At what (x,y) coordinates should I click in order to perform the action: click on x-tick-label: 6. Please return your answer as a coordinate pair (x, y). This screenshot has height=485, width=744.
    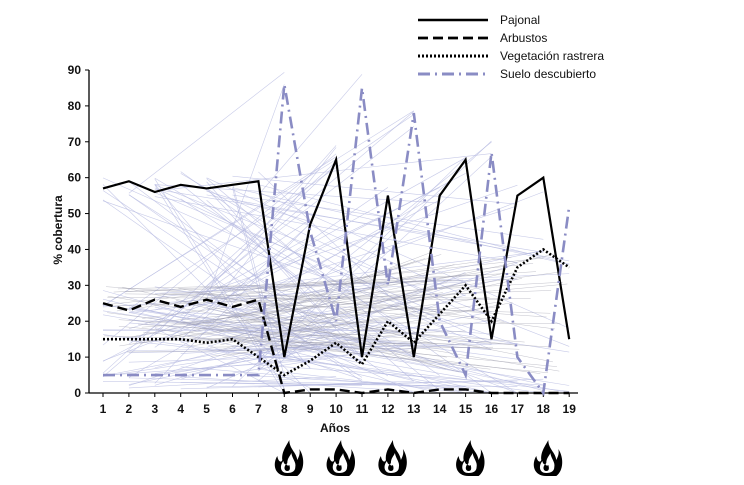
    Looking at the image, I should click on (232, 409).